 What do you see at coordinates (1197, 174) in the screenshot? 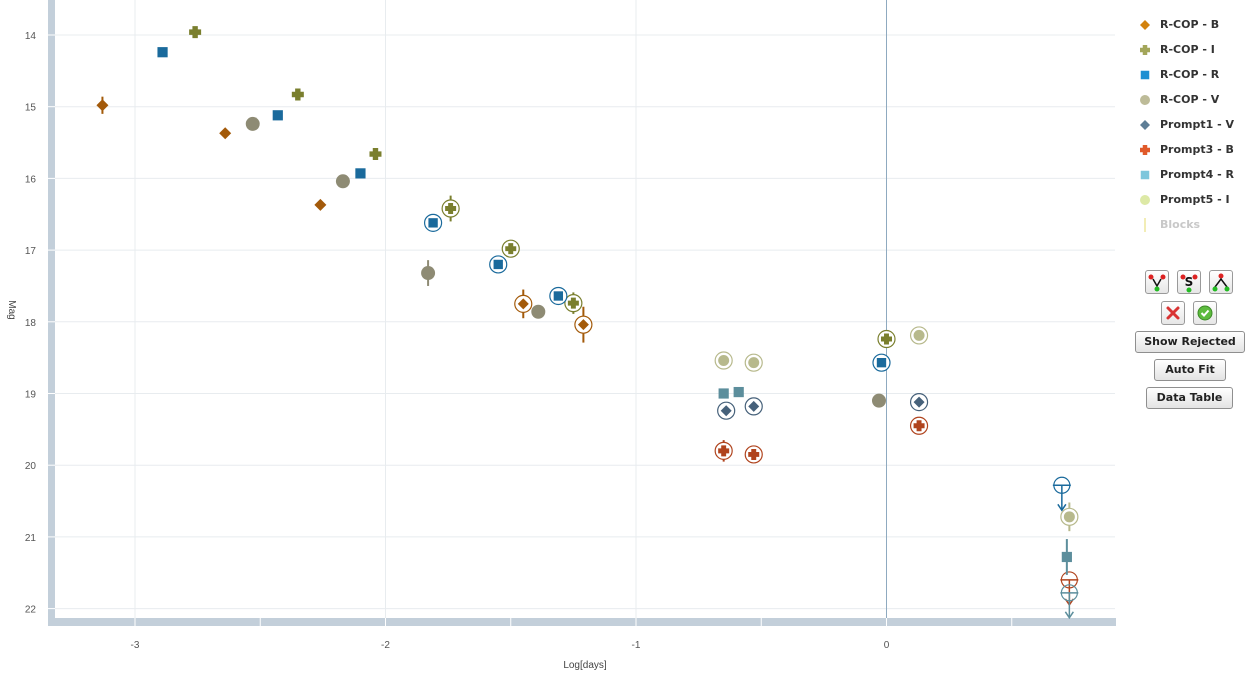
I see `legend-label: Prompt4 - R` at bounding box center [1197, 174].